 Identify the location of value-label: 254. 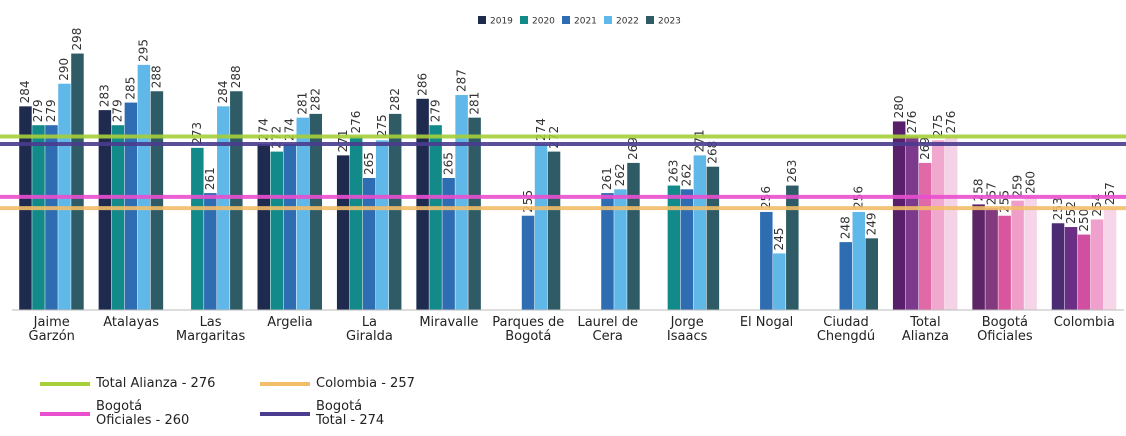
(1097, 205).